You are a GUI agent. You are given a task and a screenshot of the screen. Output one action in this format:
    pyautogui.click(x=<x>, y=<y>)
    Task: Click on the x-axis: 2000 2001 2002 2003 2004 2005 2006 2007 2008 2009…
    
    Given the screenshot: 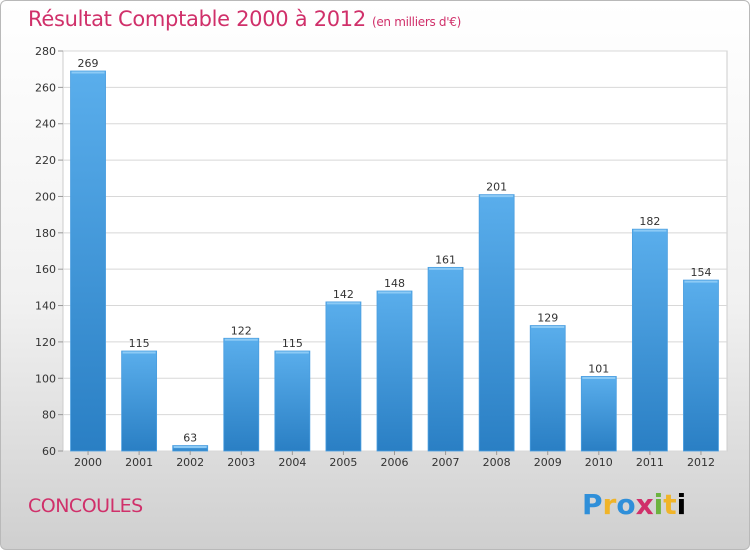 What is the action you would take?
    pyautogui.click(x=394, y=460)
    